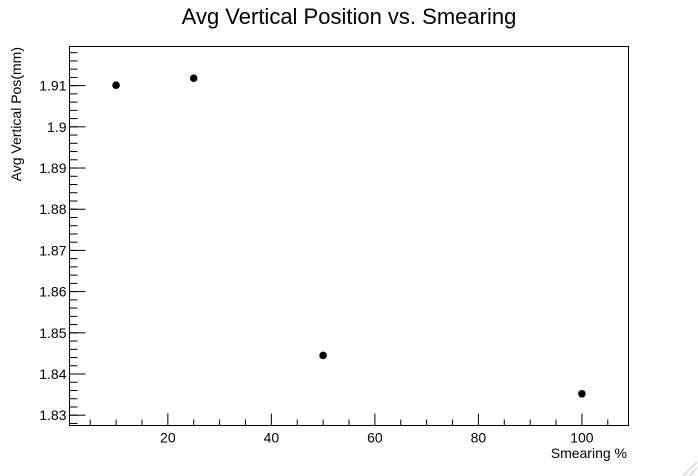  What do you see at coordinates (52, 168) in the screenshot?
I see `y-tick-label: 1.89` at bounding box center [52, 168].